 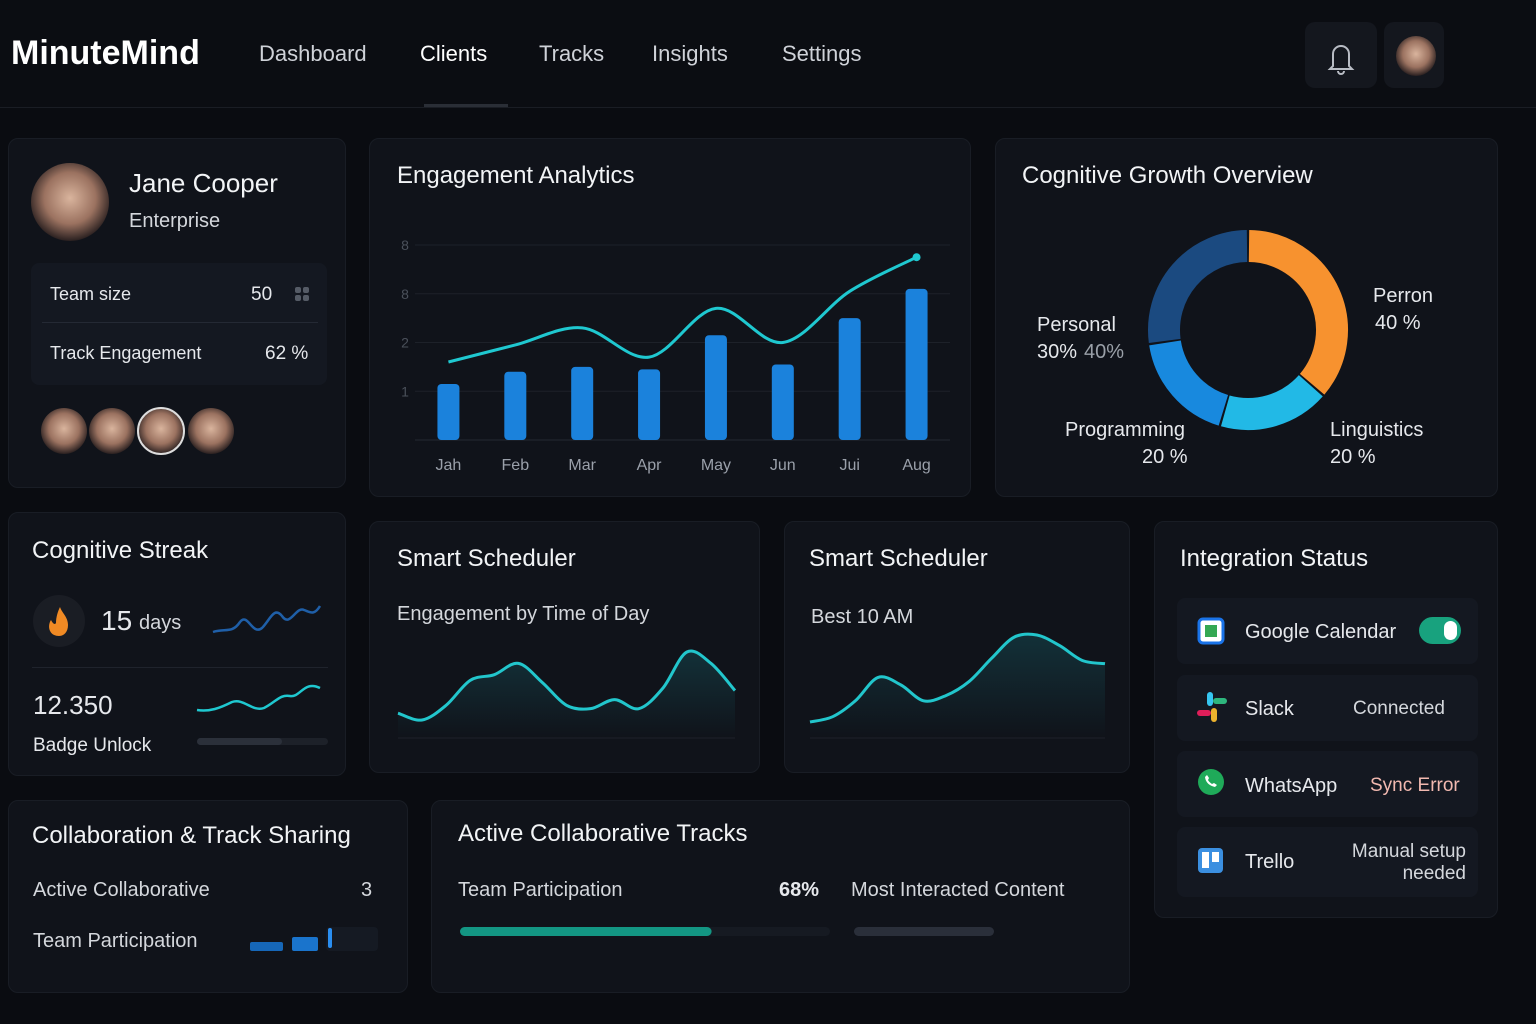 What do you see at coordinates (1414, 55) in the screenshot?
I see `avatar-button` at bounding box center [1414, 55].